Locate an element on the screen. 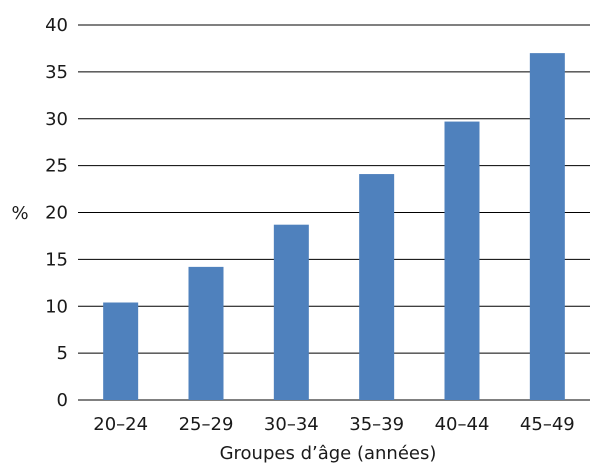 This screenshot has height=467, width=595. y-tick-label: 35 is located at coordinates (56, 72).